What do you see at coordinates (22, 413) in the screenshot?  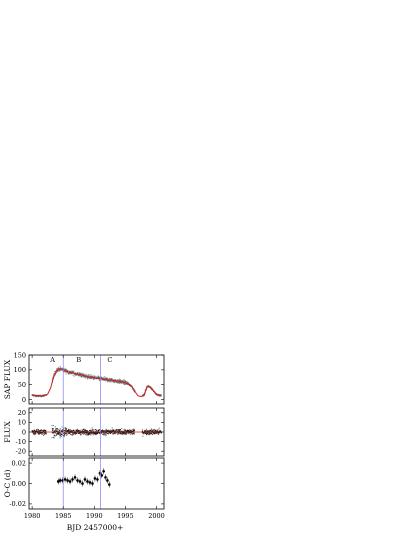 I see `y-tick-label: 20` at bounding box center [22, 413].